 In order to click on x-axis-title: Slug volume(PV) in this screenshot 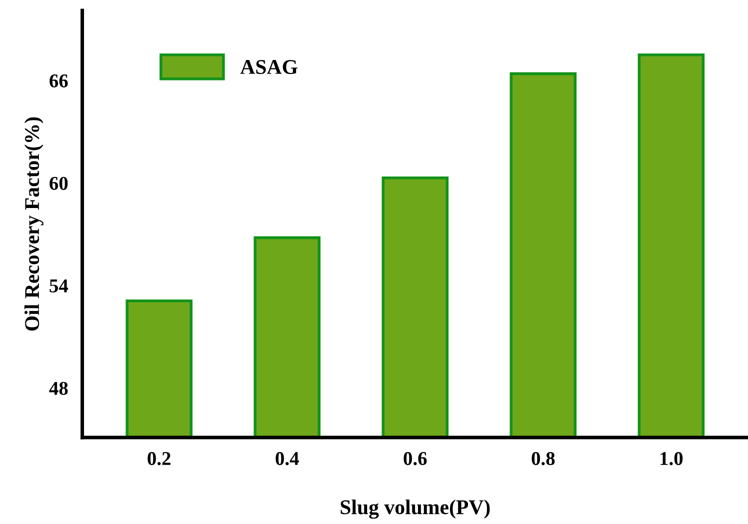, I will do `click(415, 509)`.